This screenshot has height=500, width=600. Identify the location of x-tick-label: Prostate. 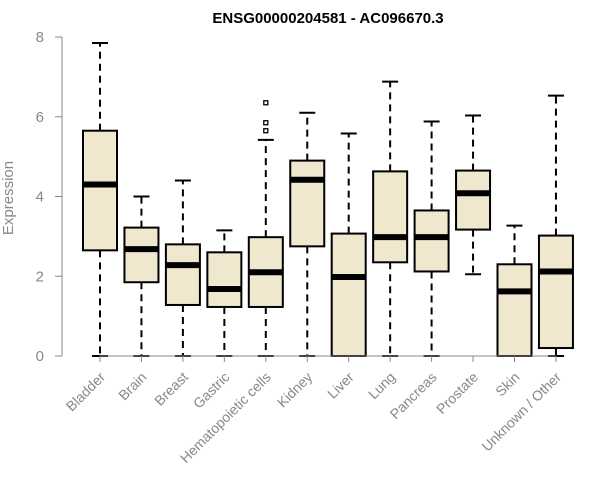
(457, 393).